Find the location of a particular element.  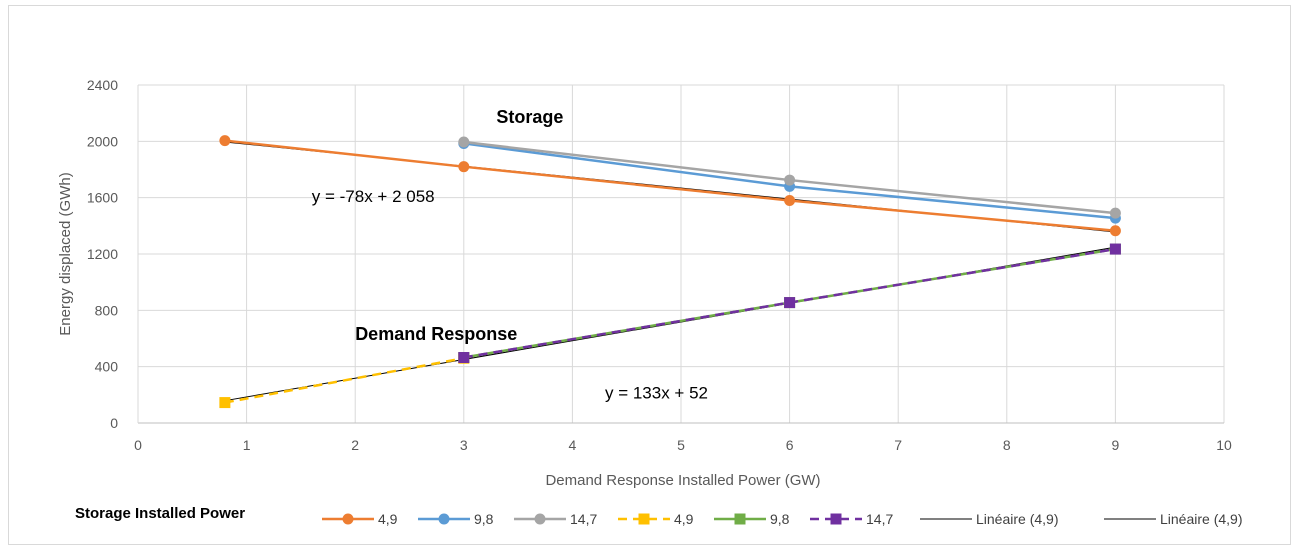

legend-title: Storage Installed Power is located at coordinates (160, 513).